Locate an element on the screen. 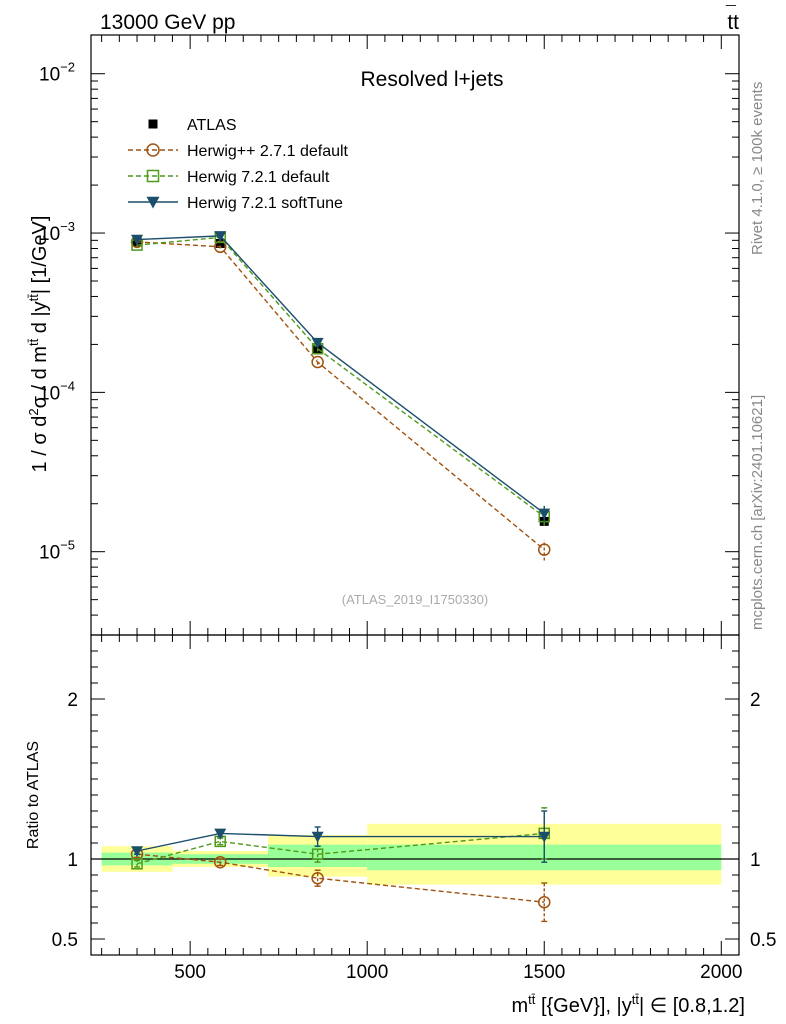 The width and height of the screenshot is (786, 1024). analysis-id-label: (ATLAS_2019_I1750330) is located at coordinates (415, 599).